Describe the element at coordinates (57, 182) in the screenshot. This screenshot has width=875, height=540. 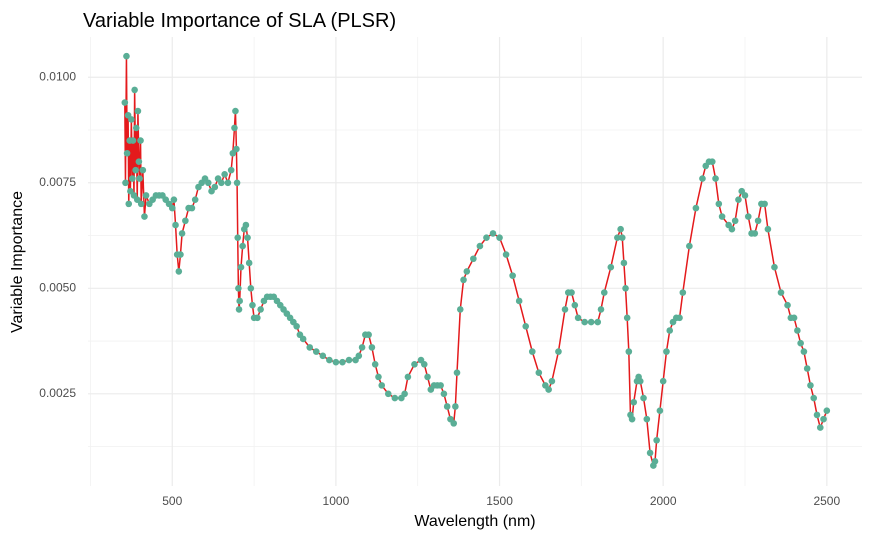
I see `y-tick-label: 0.0075` at that location.